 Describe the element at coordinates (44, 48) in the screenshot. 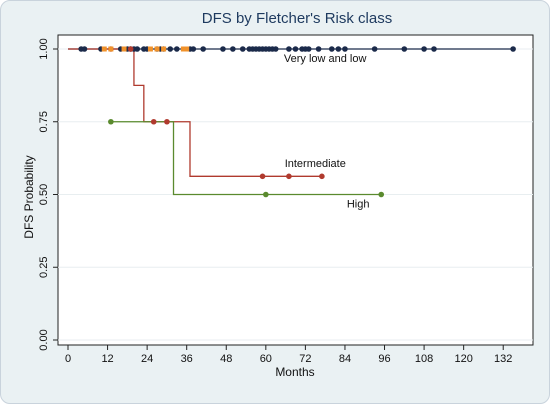

I see `y-tick-label: 1.00` at that location.